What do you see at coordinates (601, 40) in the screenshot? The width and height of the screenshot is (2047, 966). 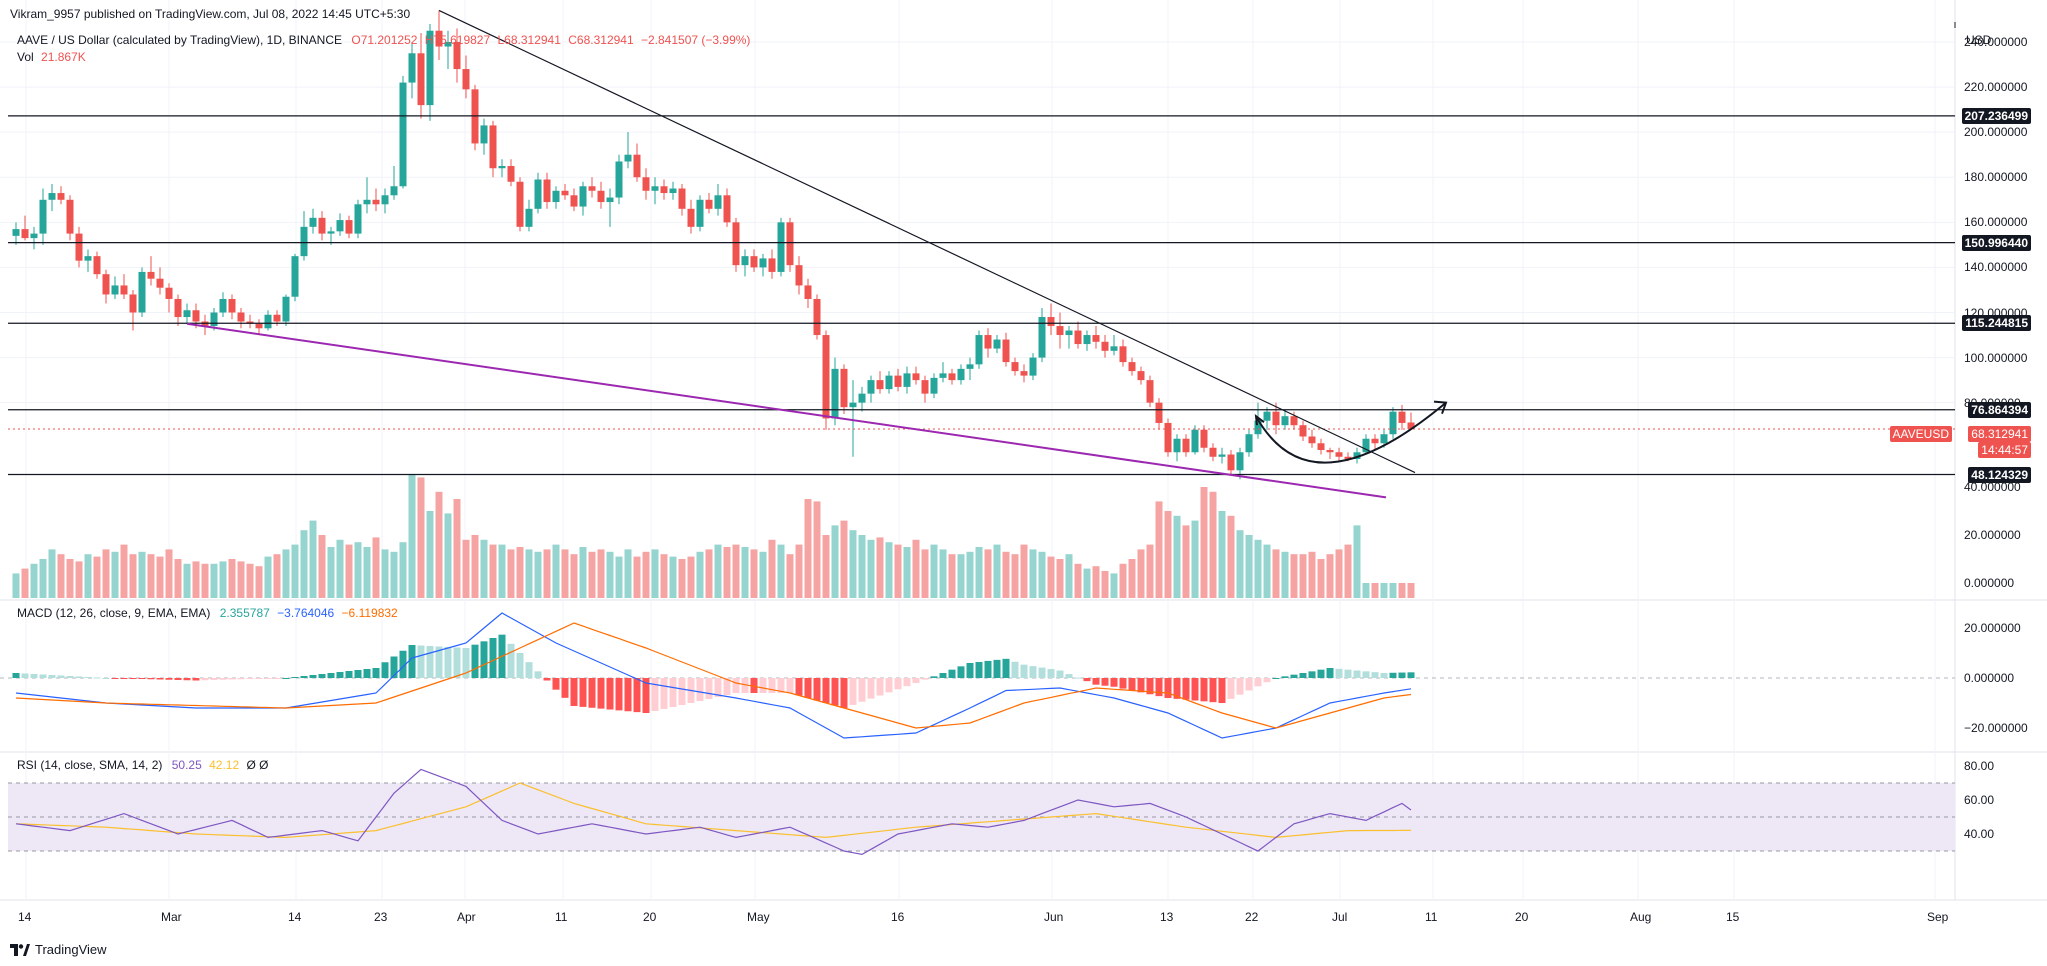 I see `ohlc-close: C68.312941` at bounding box center [601, 40].